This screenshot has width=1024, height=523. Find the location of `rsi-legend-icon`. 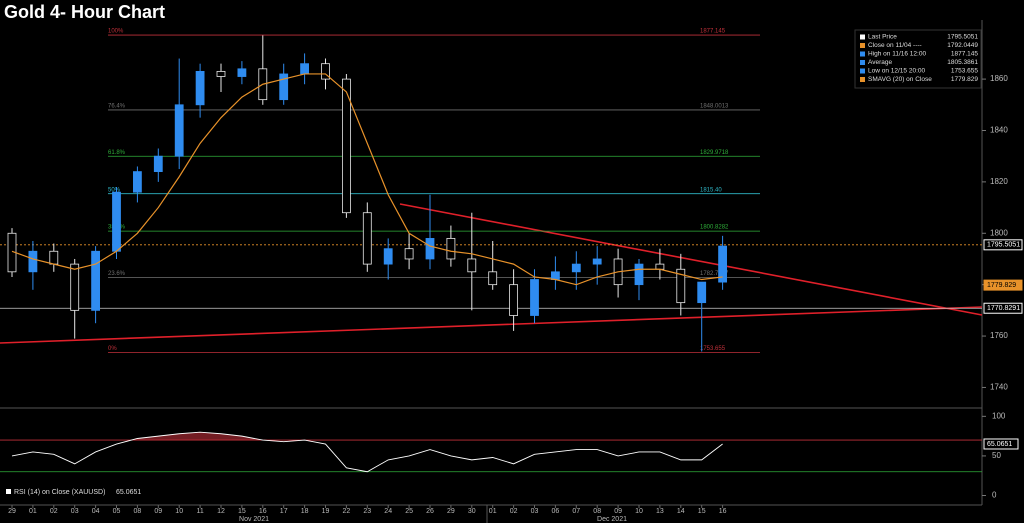

rsi-legend-icon is located at coordinates (8, 491).